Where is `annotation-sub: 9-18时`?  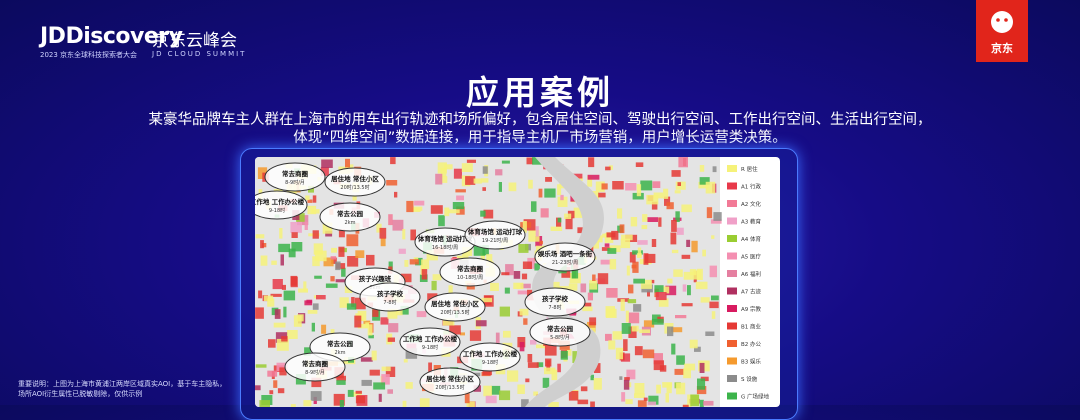
annotation-sub: 9-18时 is located at coordinates (490, 362).